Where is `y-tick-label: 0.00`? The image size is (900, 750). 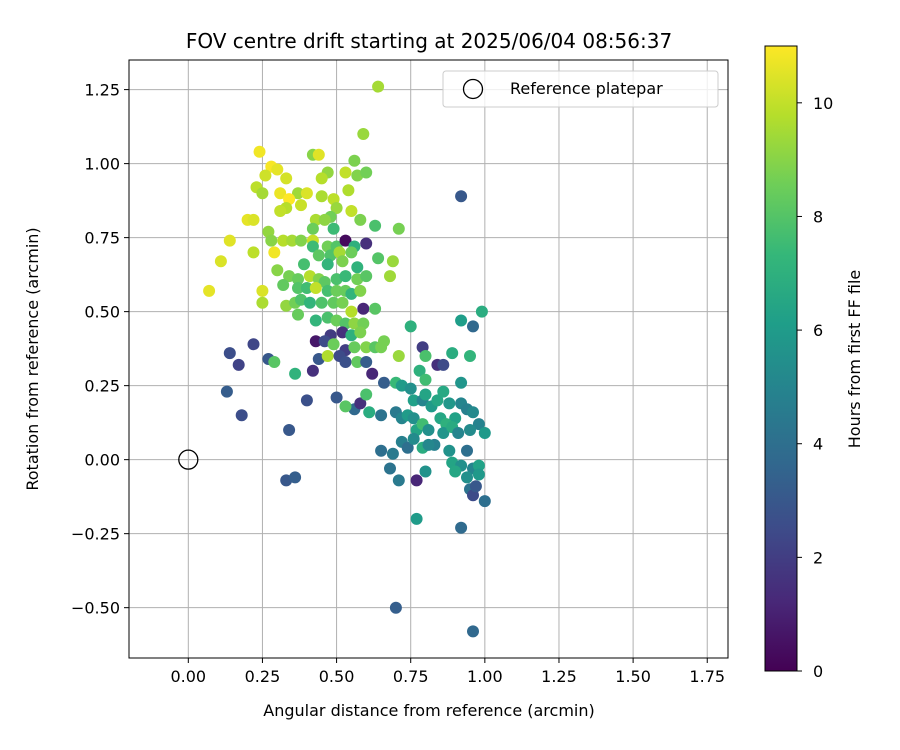
y-tick-label: 0.00 is located at coordinates (102, 460).